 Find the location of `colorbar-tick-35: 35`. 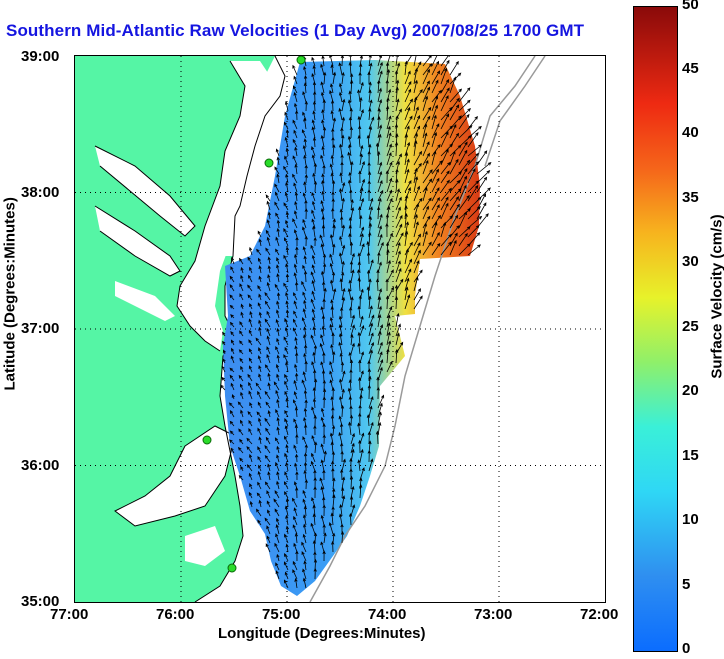

colorbar-tick-35: 35 is located at coordinates (690, 197).